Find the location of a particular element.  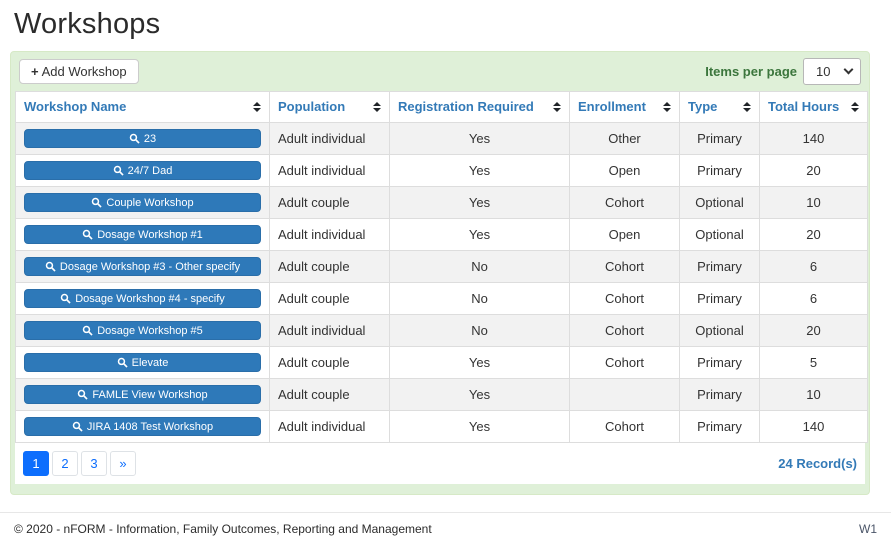

workshop-name-button: Dosage Workshop #1 is located at coordinates (142, 234).